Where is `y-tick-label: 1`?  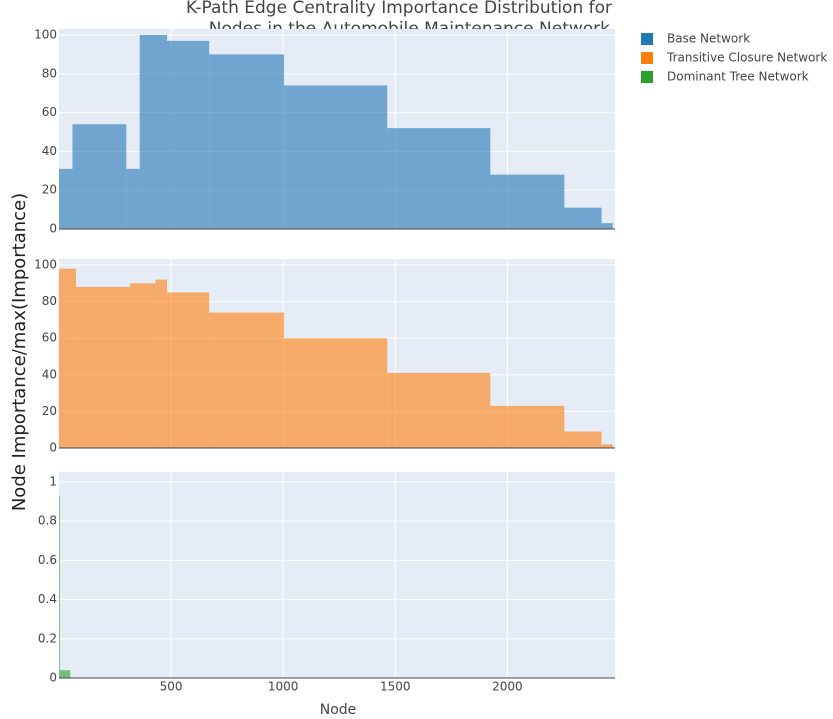 y-tick-label: 1 is located at coordinates (53, 481).